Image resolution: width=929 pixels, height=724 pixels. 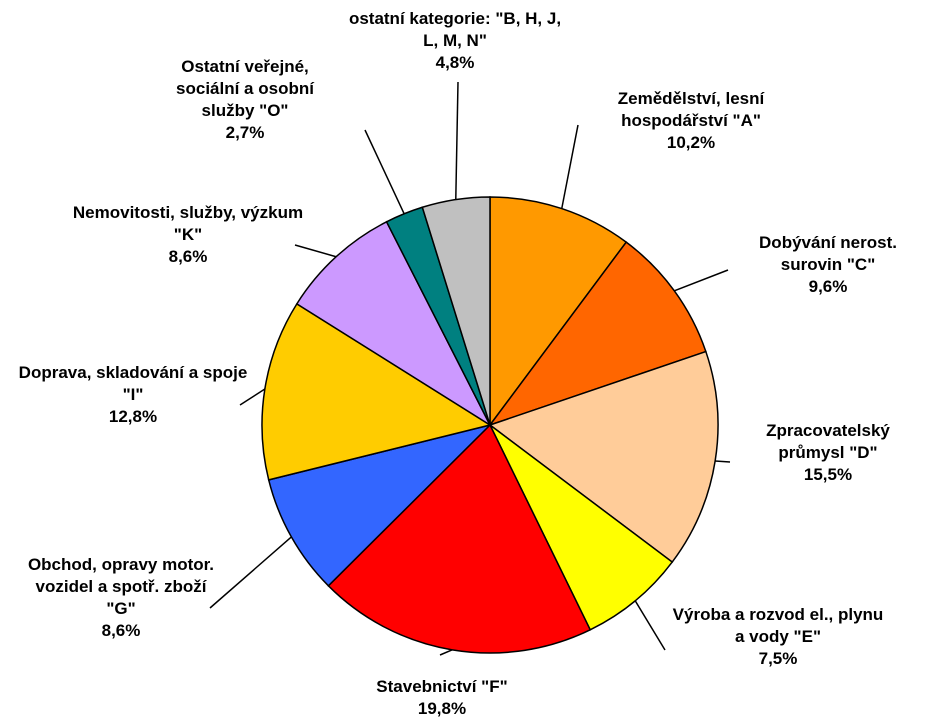 What do you see at coordinates (778, 658) in the screenshot?
I see `value-label: 7,5%` at bounding box center [778, 658].